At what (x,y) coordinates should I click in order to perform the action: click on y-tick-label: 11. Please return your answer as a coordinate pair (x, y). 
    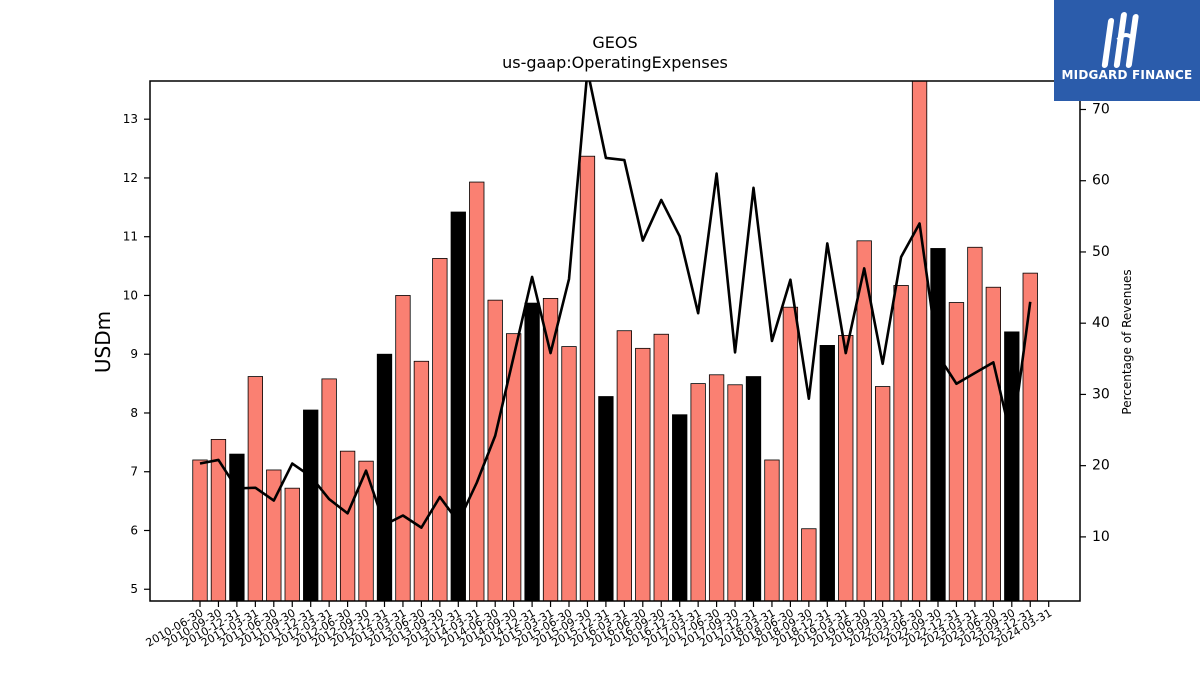
    Looking at the image, I should click on (130, 237).